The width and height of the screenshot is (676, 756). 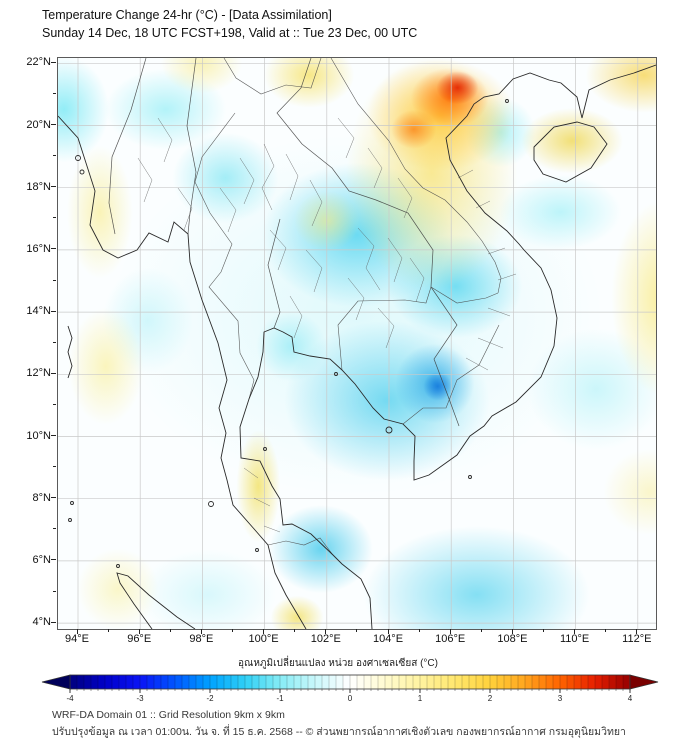 I want to click on coastline-andaman-islands, so click(x=70, y=352).